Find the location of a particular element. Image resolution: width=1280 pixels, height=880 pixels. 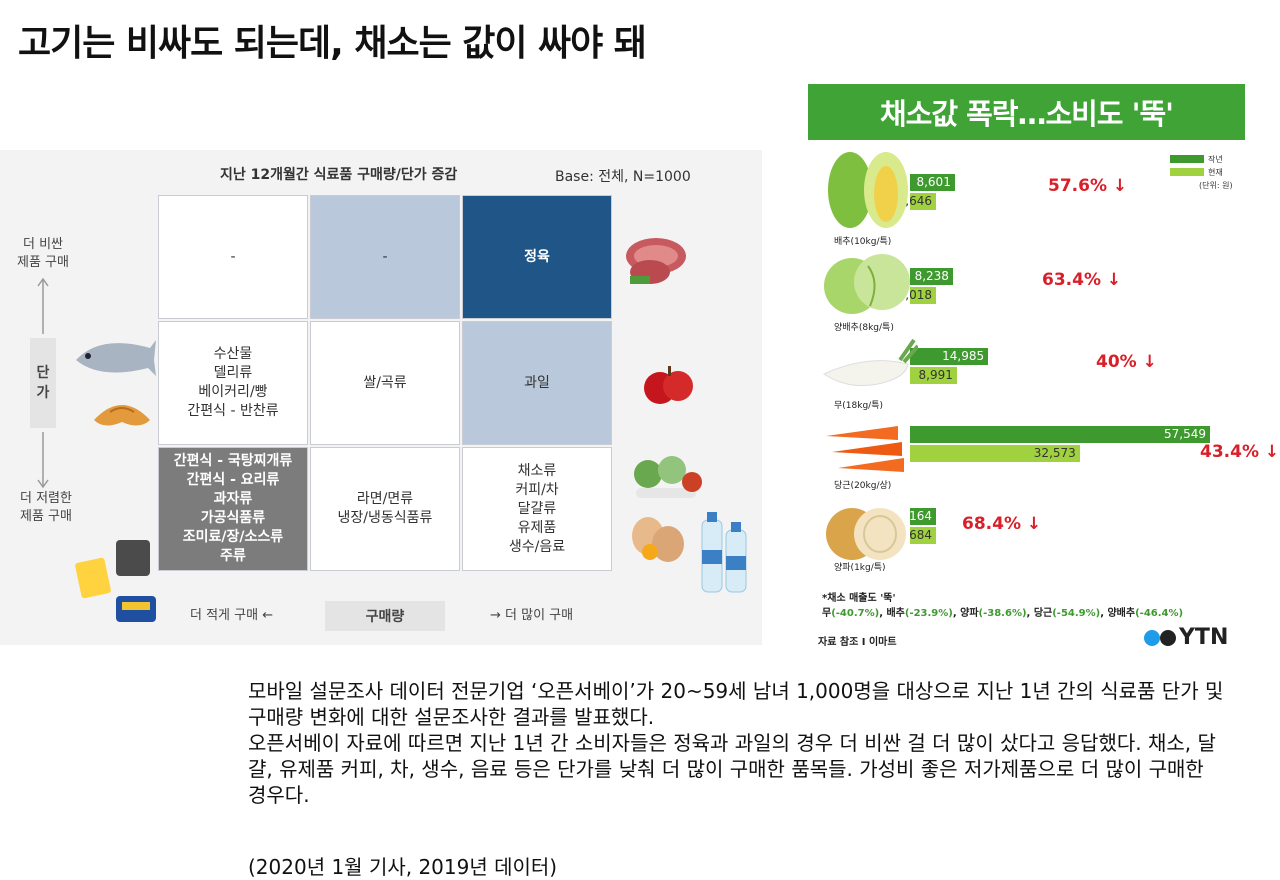

fish-illustration is located at coordinates (116, 358).